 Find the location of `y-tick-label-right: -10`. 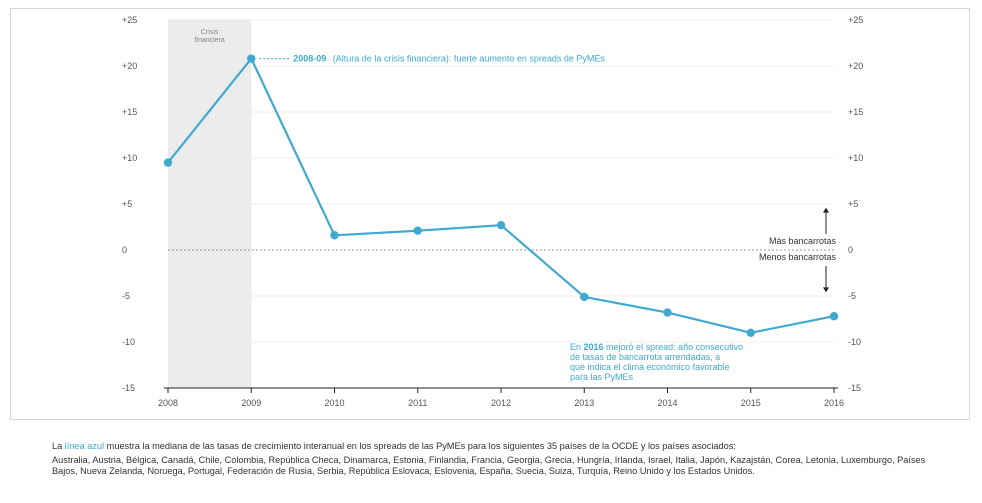

y-tick-label-right: -10 is located at coordinates (854, 342).